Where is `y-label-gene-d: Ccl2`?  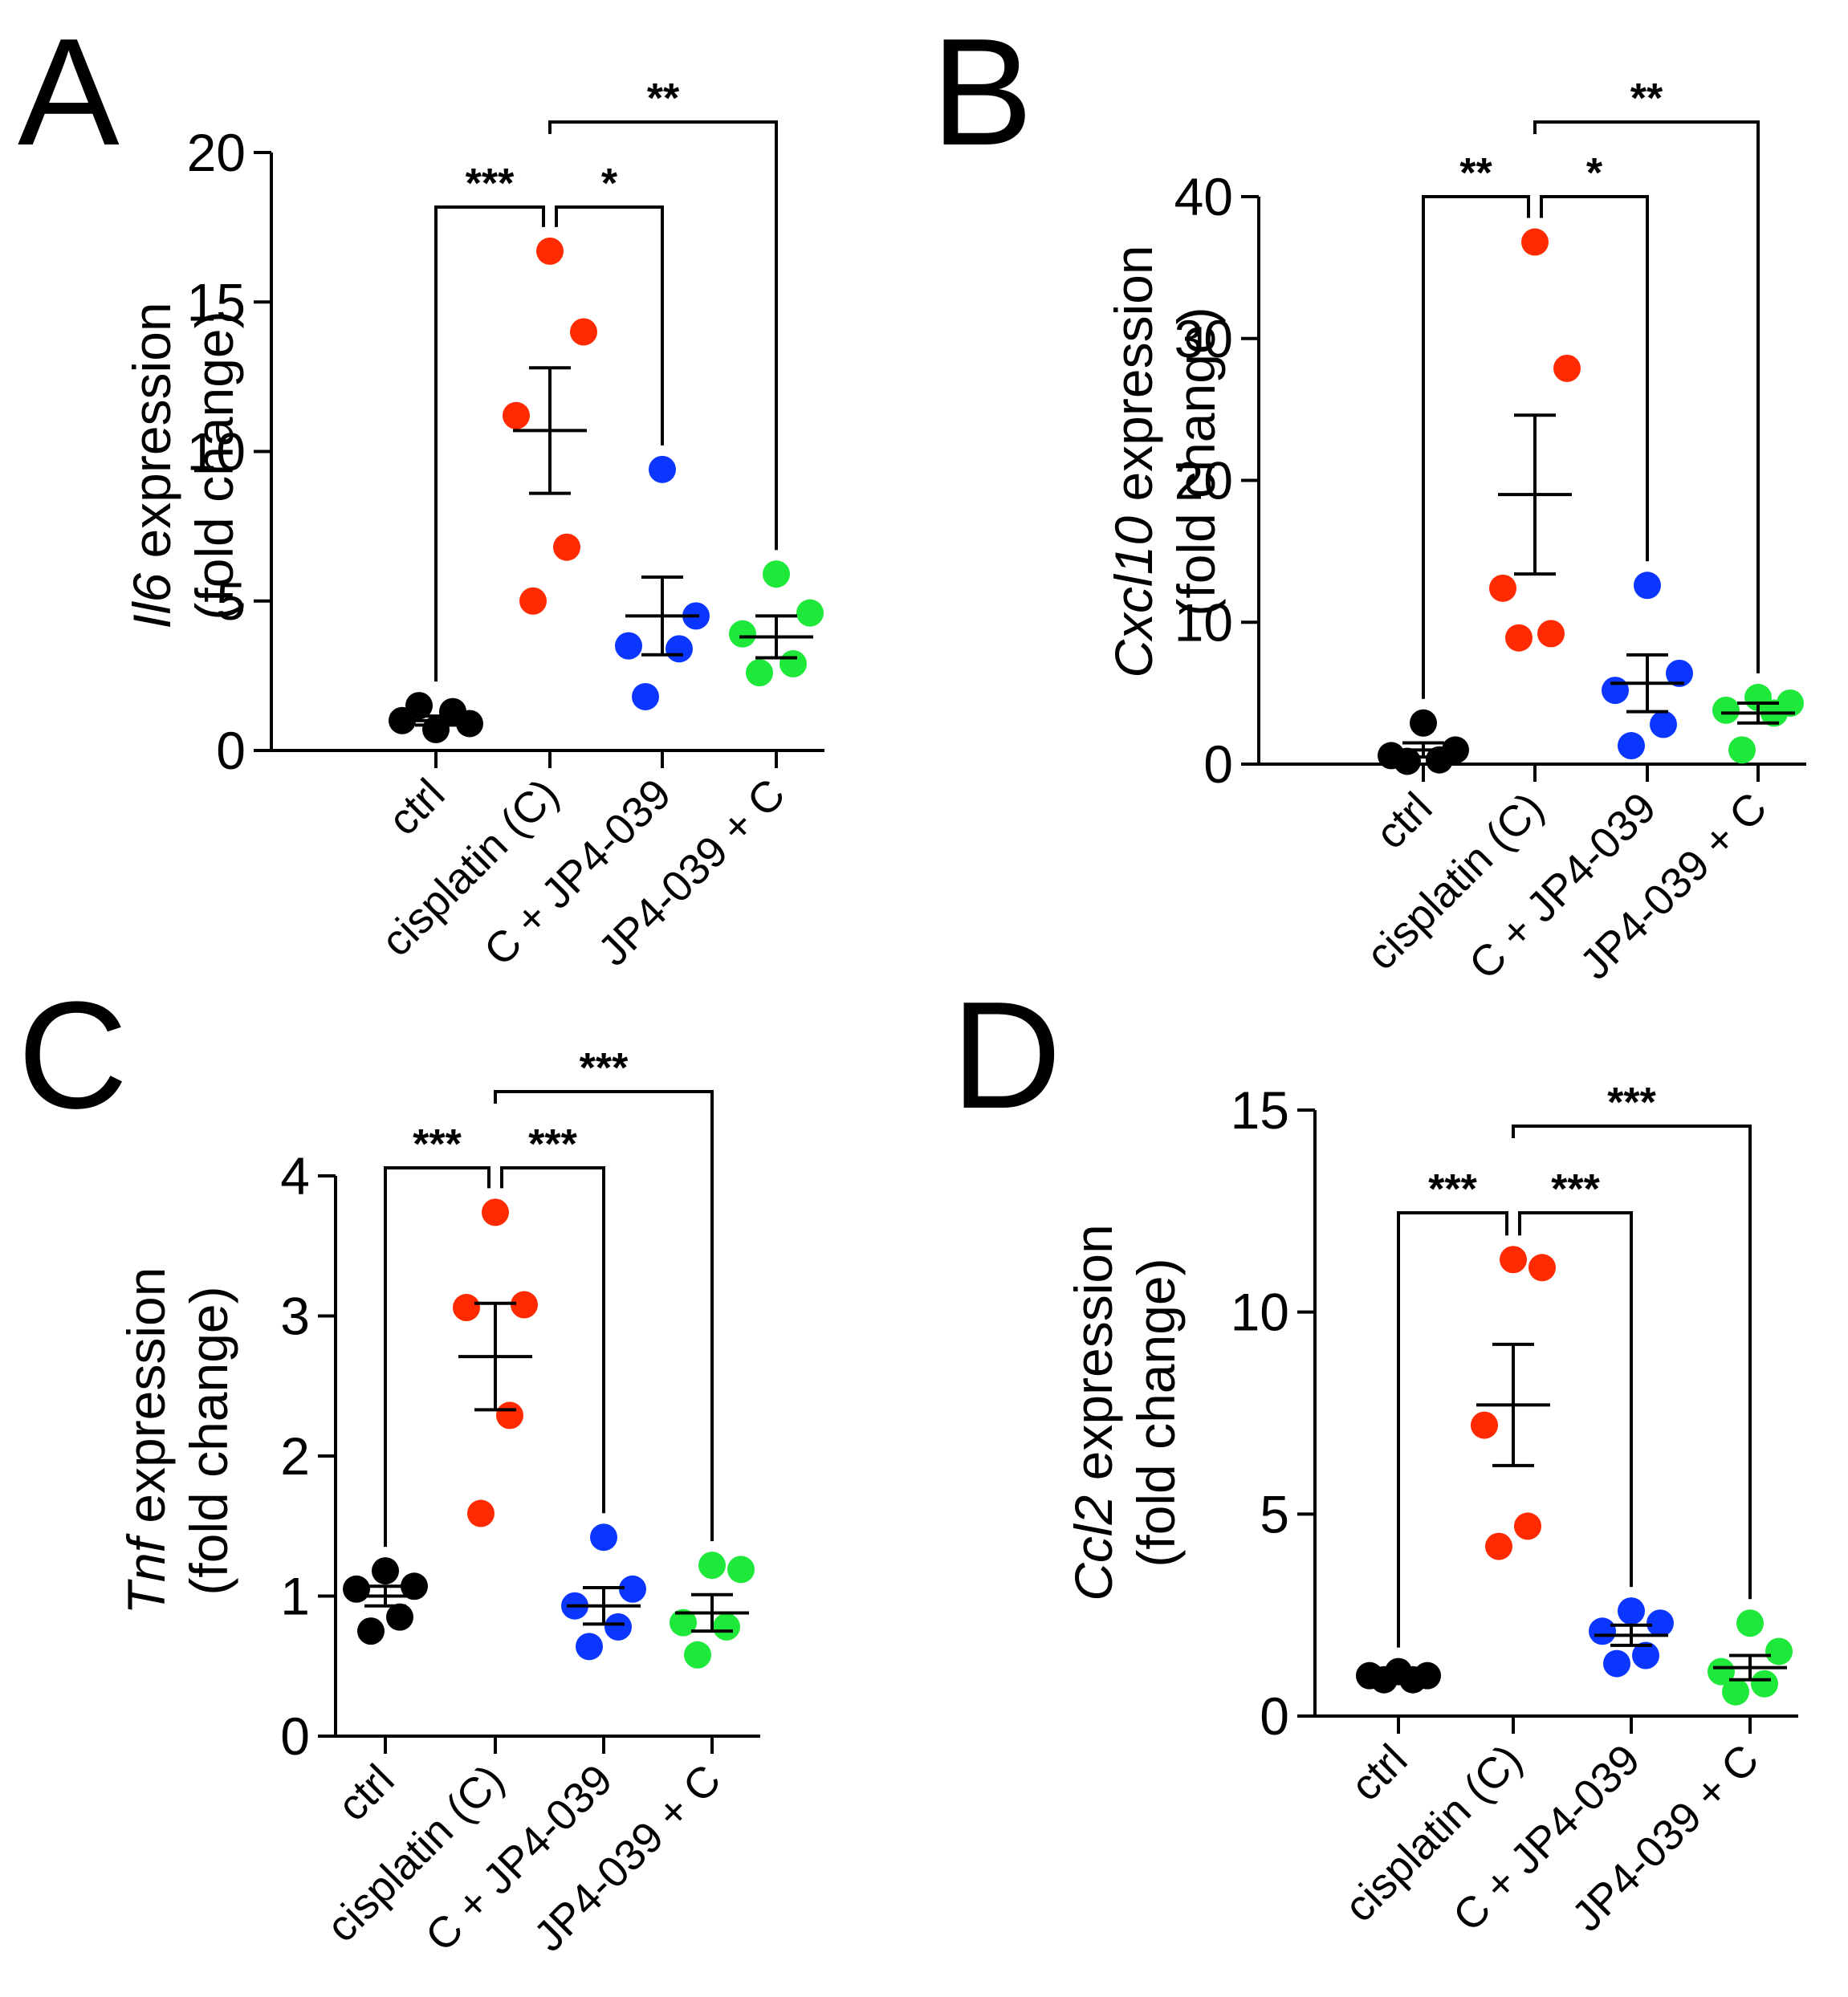
y-label-gene-d: Ccl2 is located at coordinates (1093, 1548).